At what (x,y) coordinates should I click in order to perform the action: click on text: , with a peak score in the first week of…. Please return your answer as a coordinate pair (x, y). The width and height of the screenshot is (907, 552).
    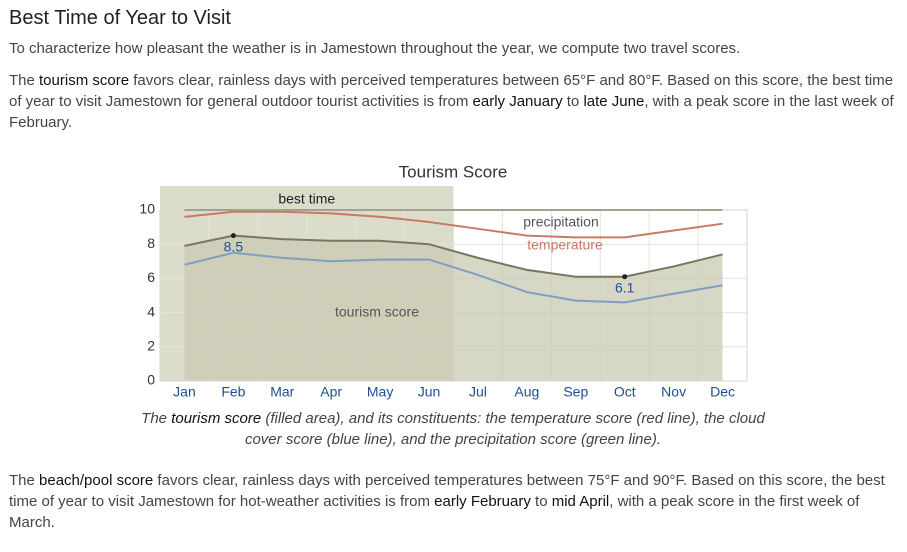
    Looking at the image, I should click on (434, 512).